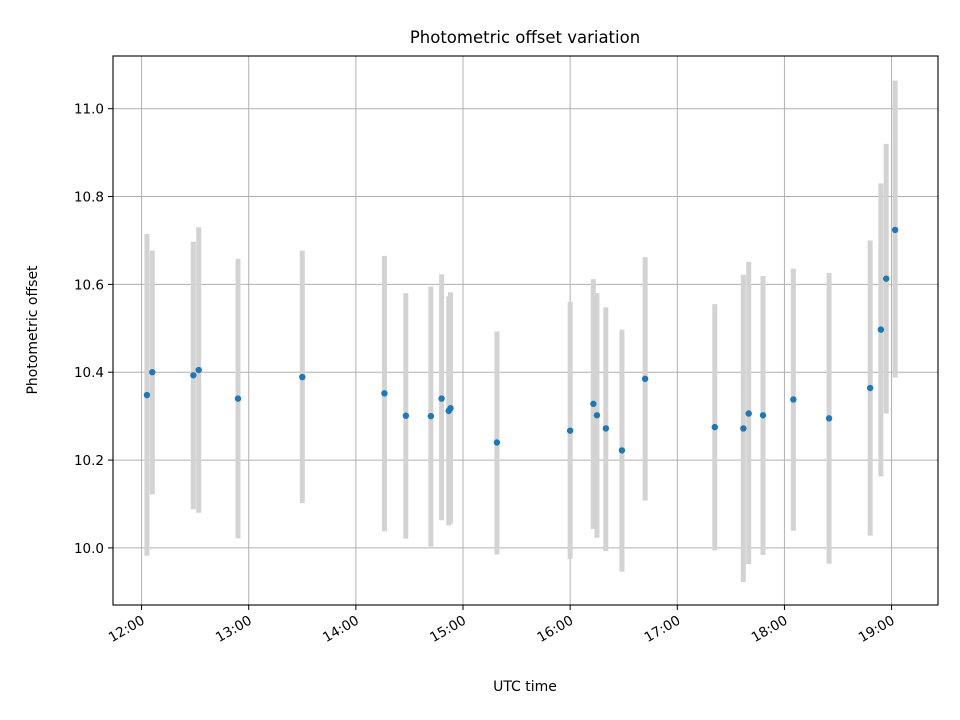 The image size is (960, 720). Describe the element at coordinates (89, 285) in the screenshot. I see `y-tick-label: 10.6` at that location.